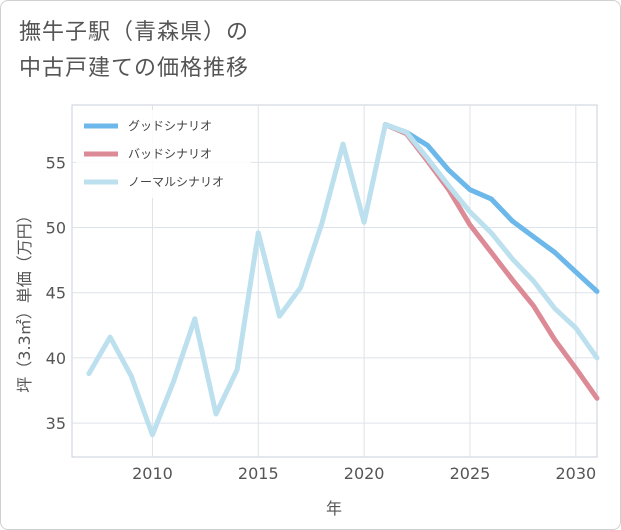 This screenshot has height=530, width=621. Describe the element at coordinates (170, 154) in the screenshot. I see `legend-label-bad: バッドシナリオ` at that location.